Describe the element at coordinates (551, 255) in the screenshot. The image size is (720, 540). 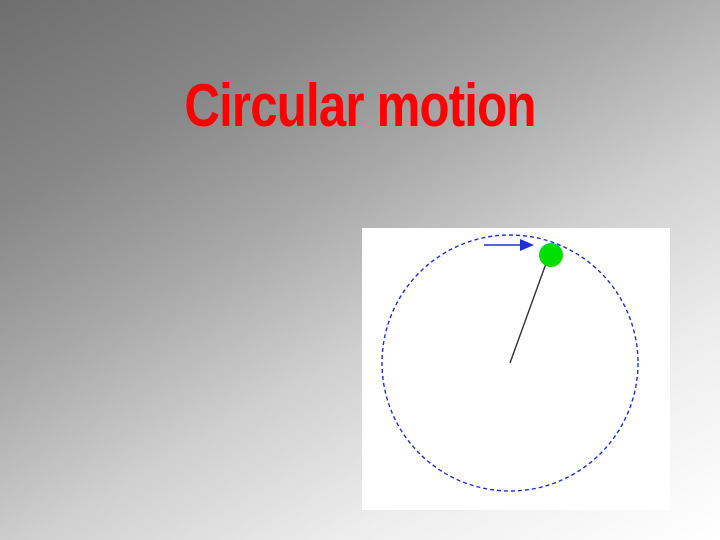
I see `moving-ball` at that location.